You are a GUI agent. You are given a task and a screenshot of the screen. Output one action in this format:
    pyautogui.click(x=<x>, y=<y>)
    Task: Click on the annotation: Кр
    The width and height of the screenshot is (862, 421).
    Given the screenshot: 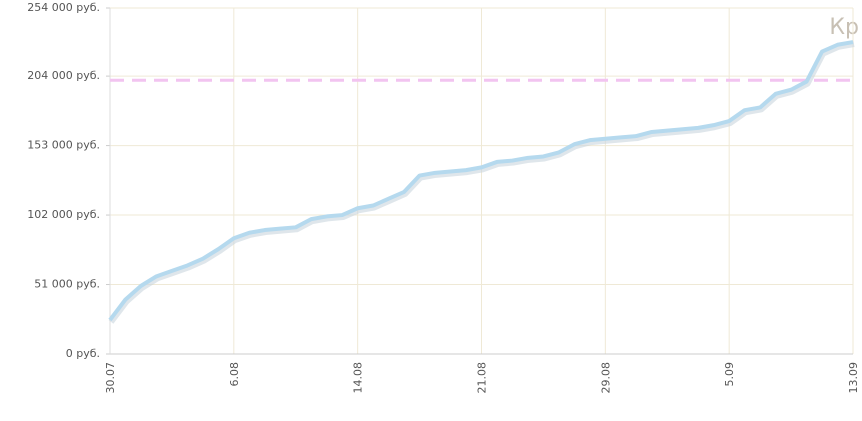 What is the action you would take?
    pyautogui.click(x=844, y=27)
    